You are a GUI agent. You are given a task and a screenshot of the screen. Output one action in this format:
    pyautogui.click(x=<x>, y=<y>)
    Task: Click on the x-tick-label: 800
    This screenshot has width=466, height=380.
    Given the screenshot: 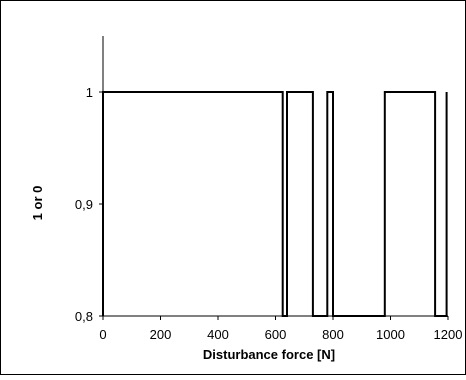 What is the action you would take?
    pyautogui.click(x=333, y=334)
    